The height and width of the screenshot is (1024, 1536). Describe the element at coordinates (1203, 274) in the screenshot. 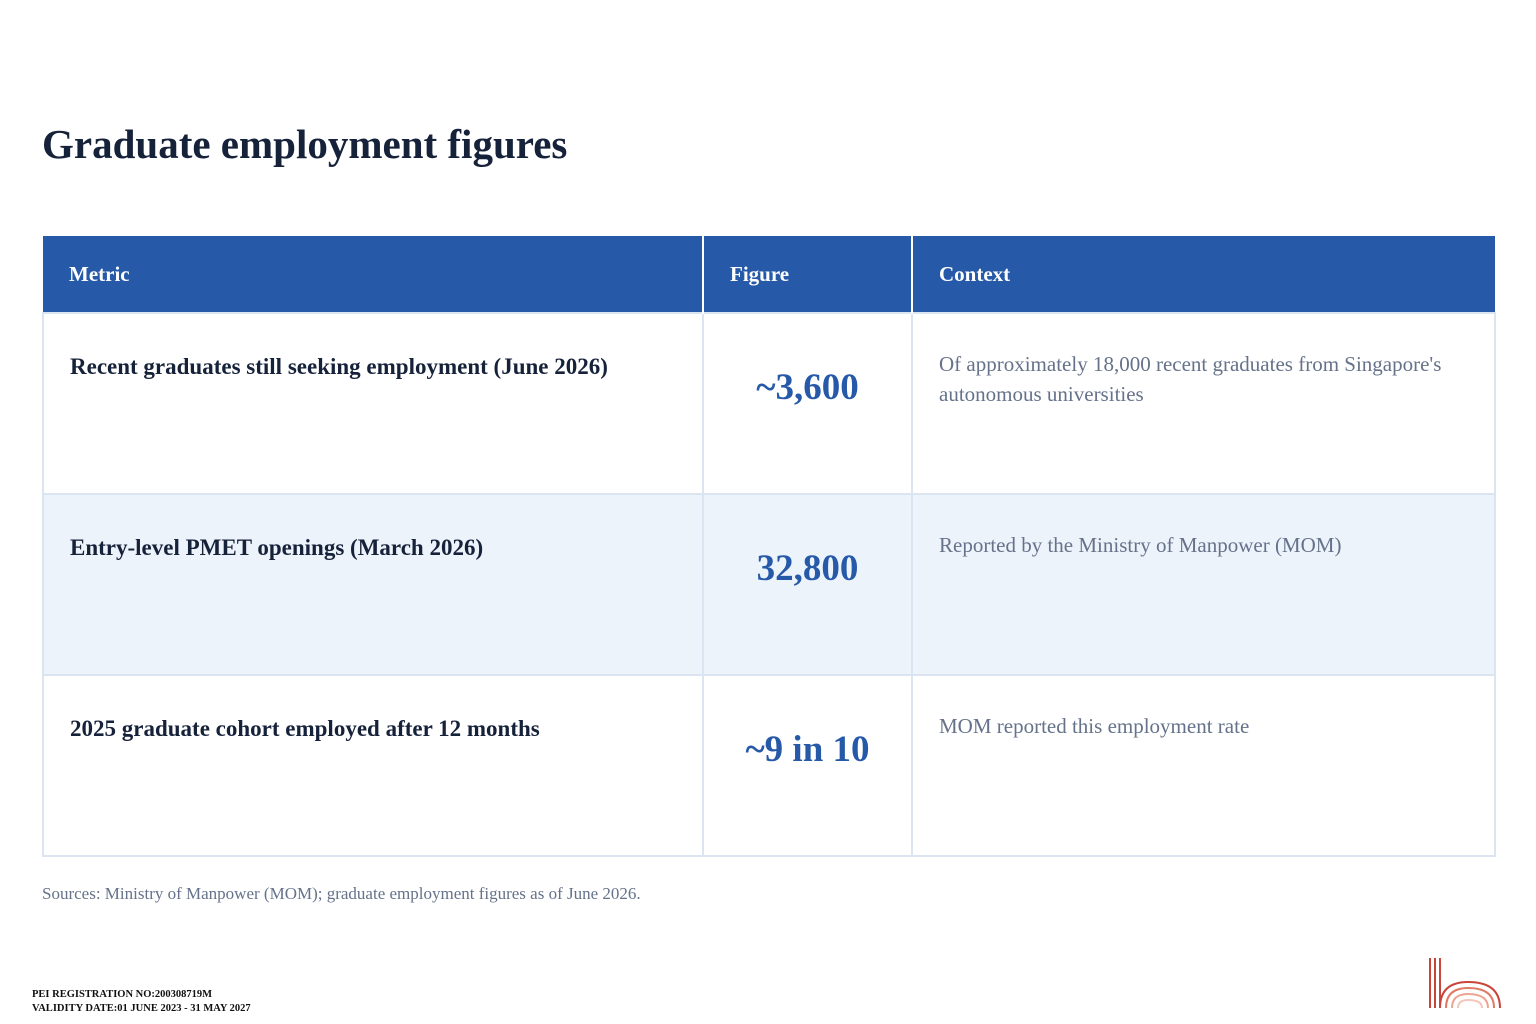

I see `header-context: Context` at that location.